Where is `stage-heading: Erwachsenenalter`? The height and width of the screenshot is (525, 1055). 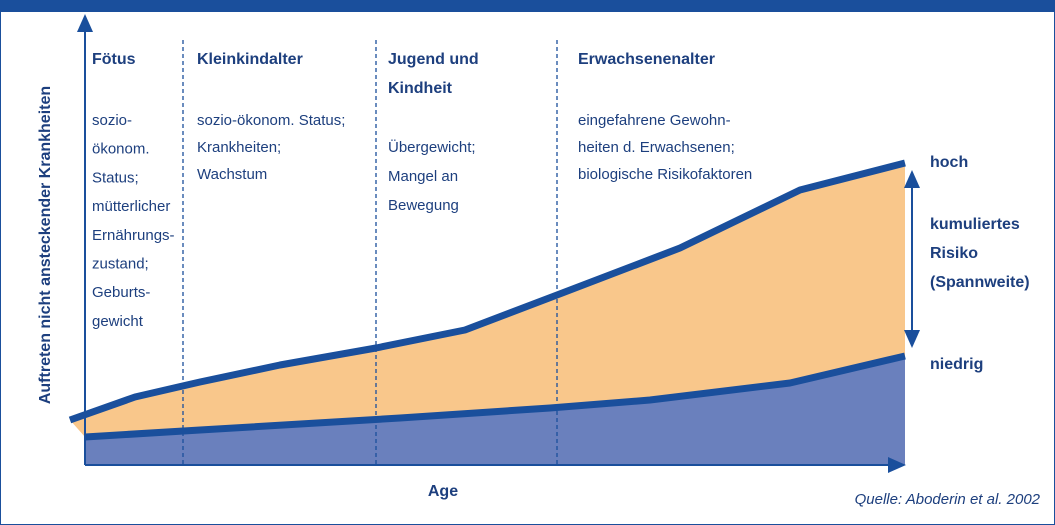 stage-heading: Erwachsenenalter is located at coordinates (646, 59).